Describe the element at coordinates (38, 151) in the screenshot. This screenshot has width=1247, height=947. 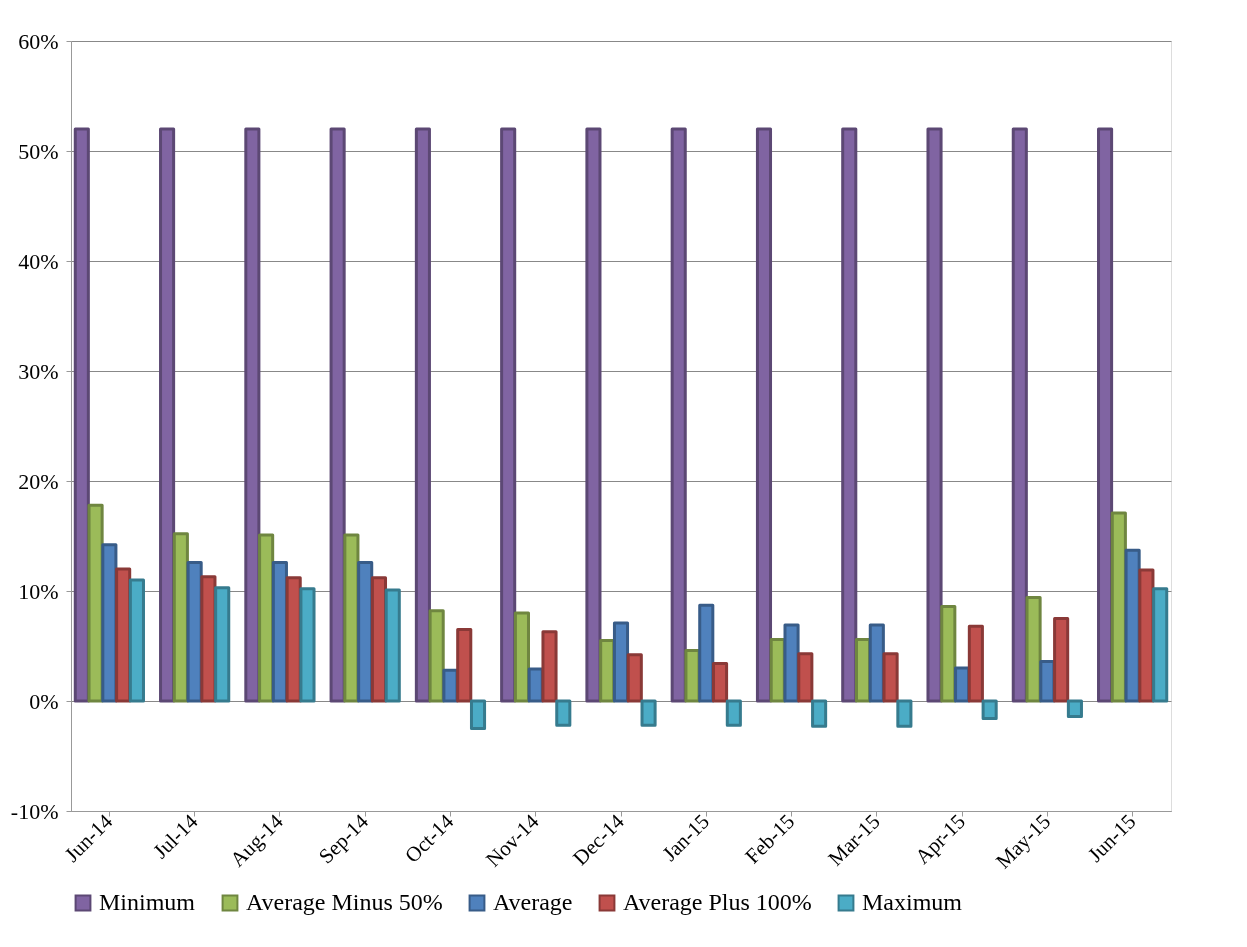
I see `y-tick-label: 50%` at that location.